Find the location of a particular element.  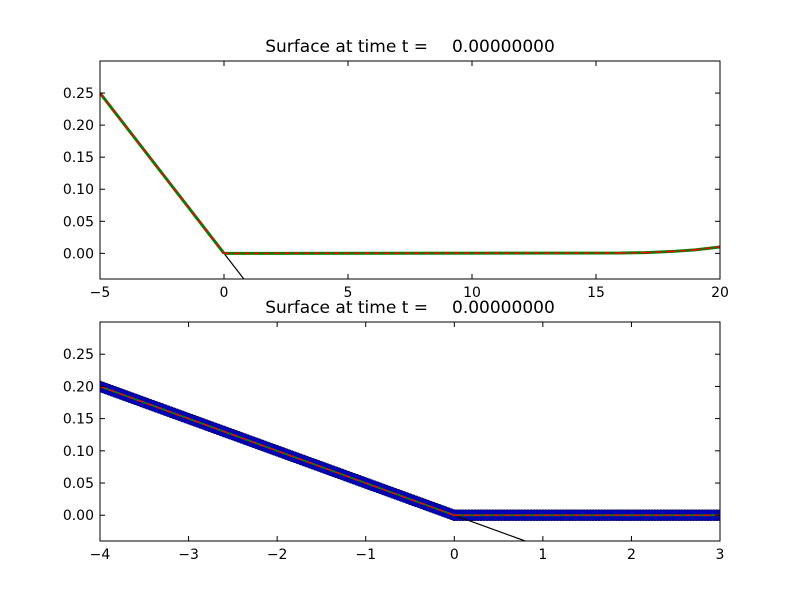

x-tick-label: 1 is located at coordinates (542, 555).